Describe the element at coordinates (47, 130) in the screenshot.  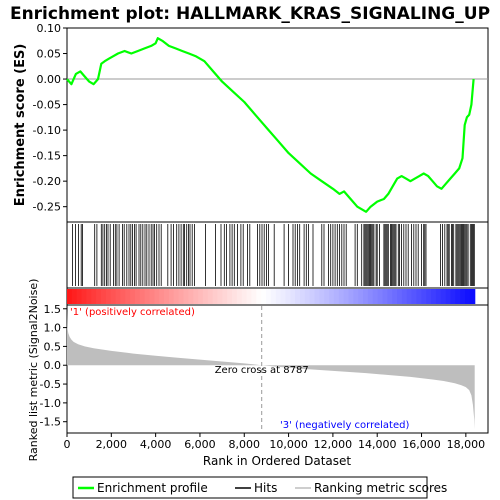
I see `es-y-tick-label: -0.10` at that location.